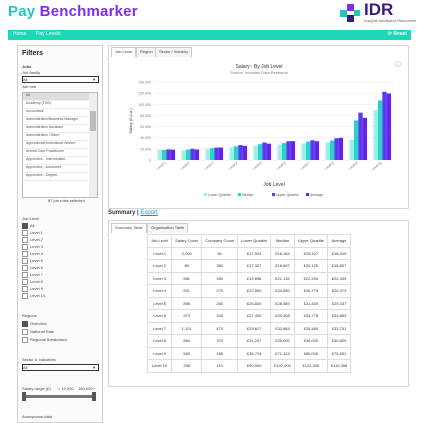 This screenshot has height=423, width=421. I want to click on table-cell: £107,000, so click(282, 366).